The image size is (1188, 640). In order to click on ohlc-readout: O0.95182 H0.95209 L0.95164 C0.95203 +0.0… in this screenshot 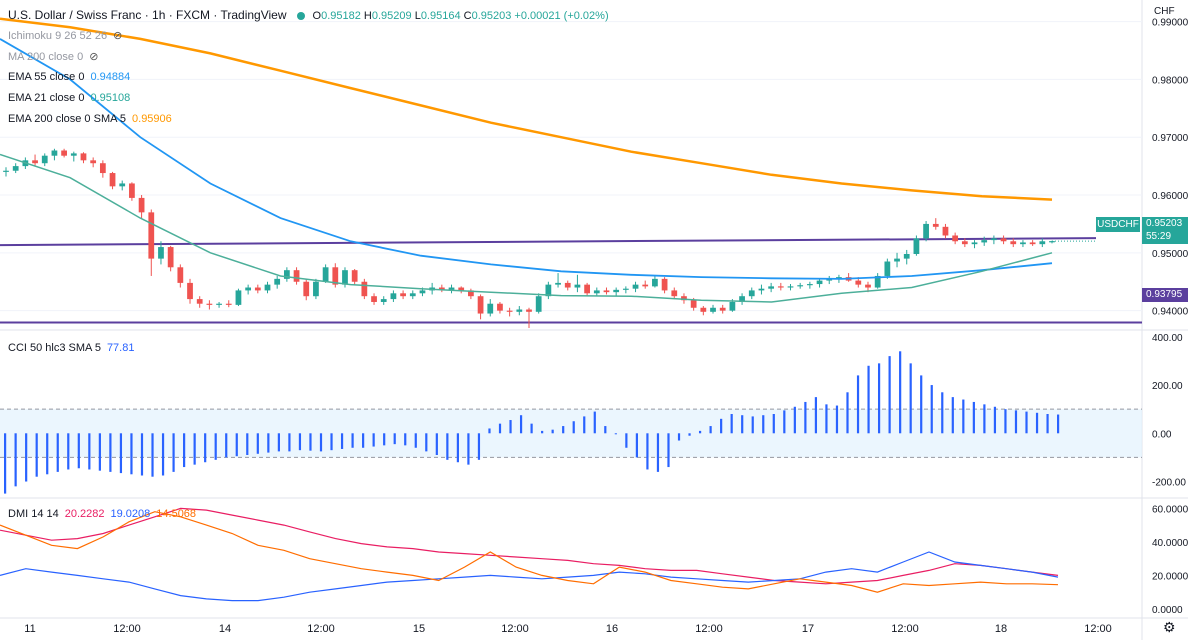, I will do `click(460, 16)`.